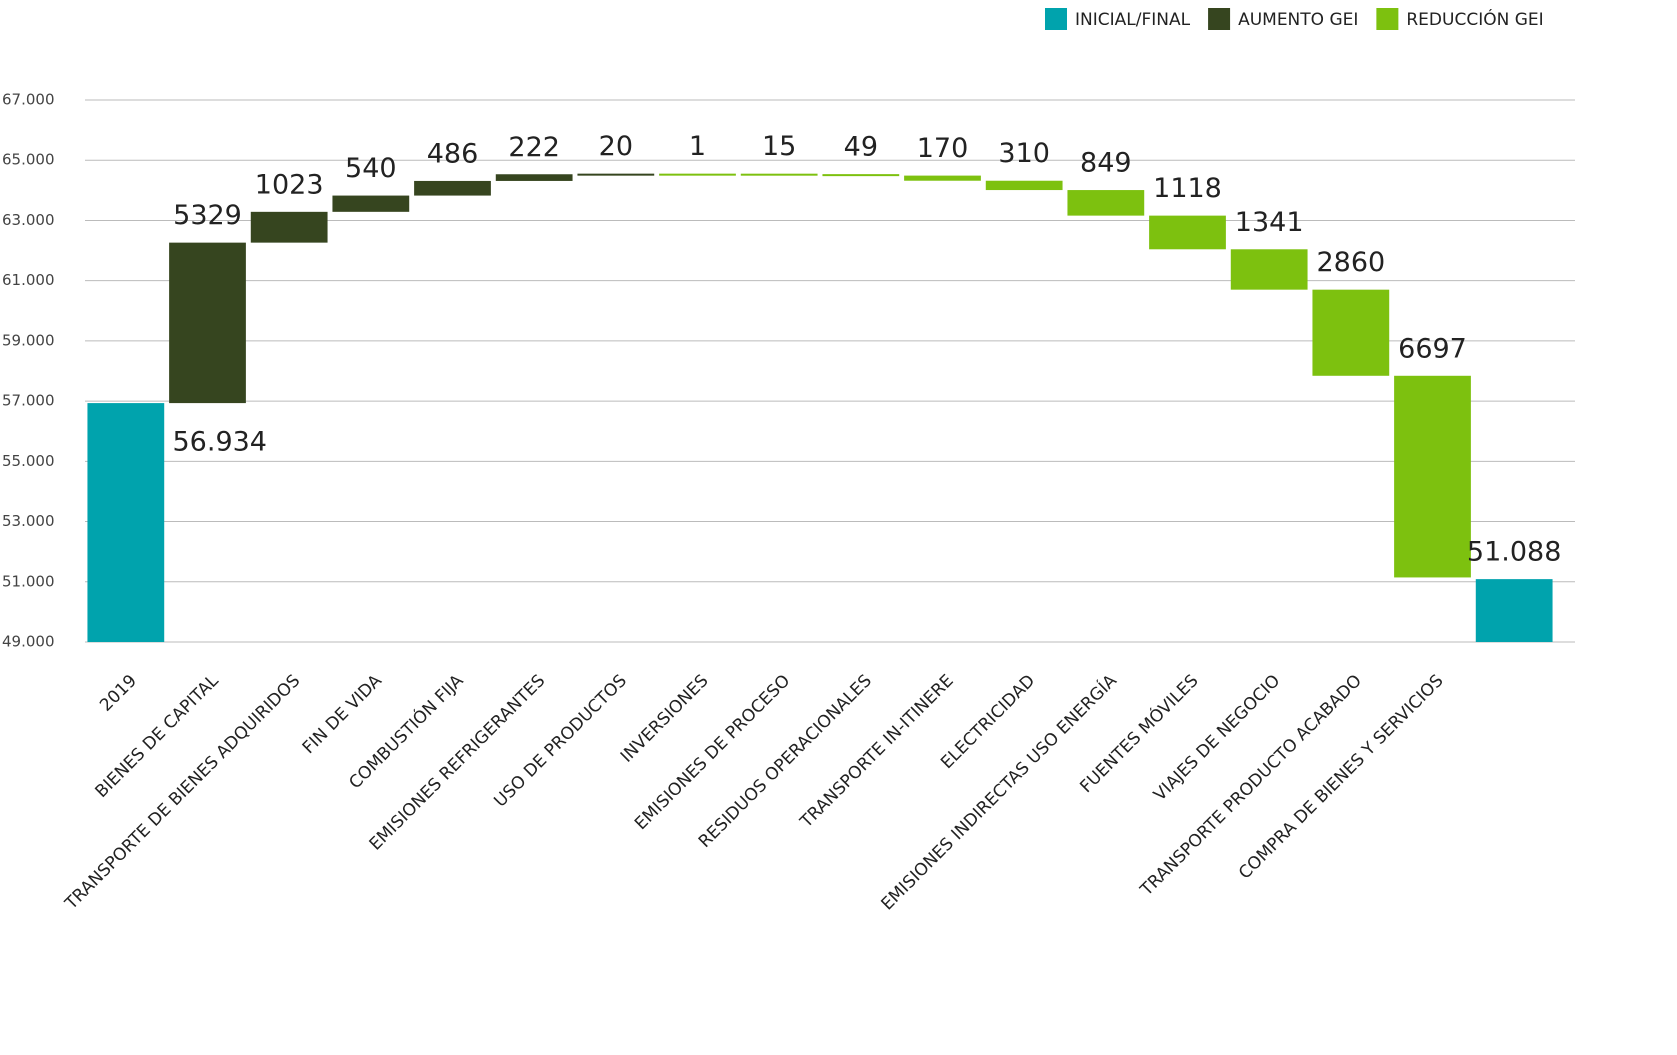 The height and width of the screenshot is (1055, 1677). What do you see at coordinates (1133, 20) in the screenshot?
I see `legend-label: INICIAL/FINAL` at bounding box center [1133, 20].